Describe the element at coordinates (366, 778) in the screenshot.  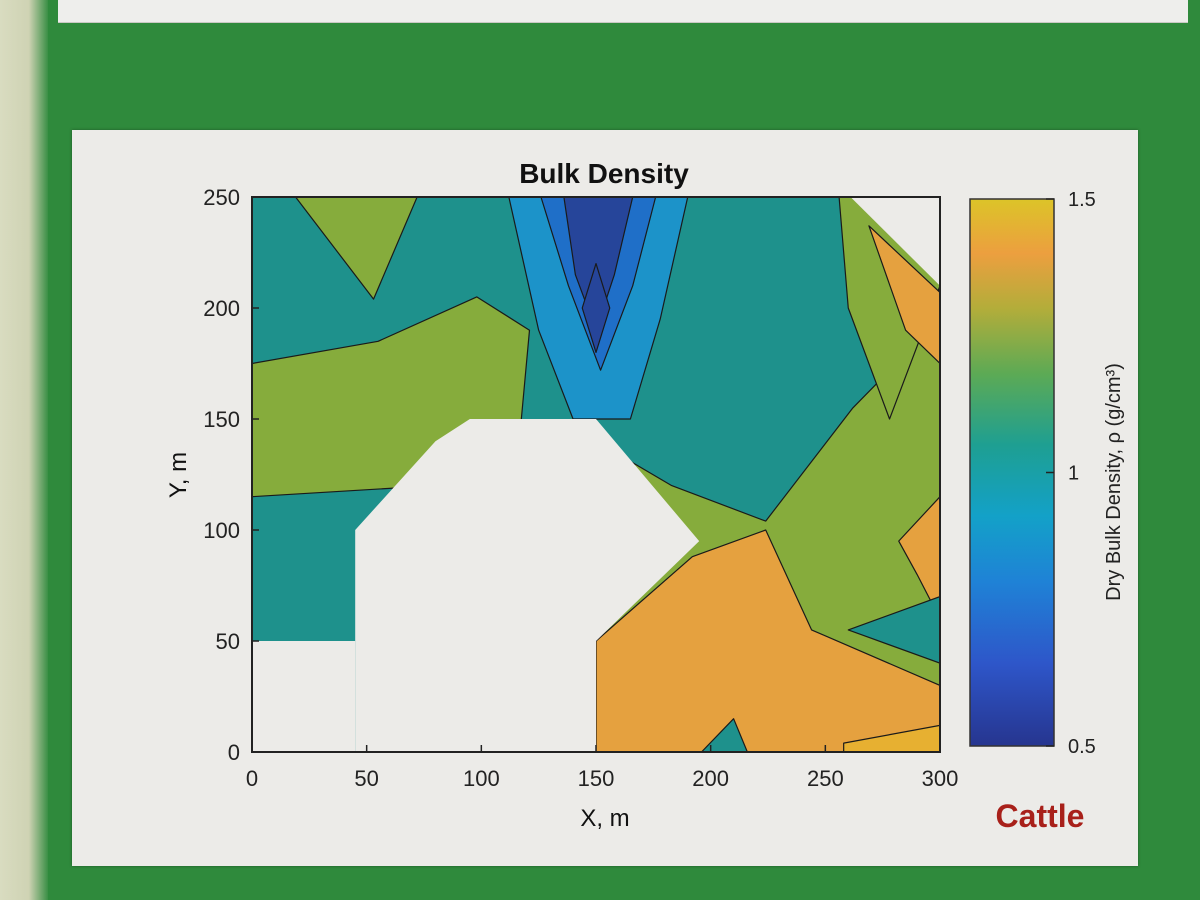
I see `x-tick-label: 50` at that location.